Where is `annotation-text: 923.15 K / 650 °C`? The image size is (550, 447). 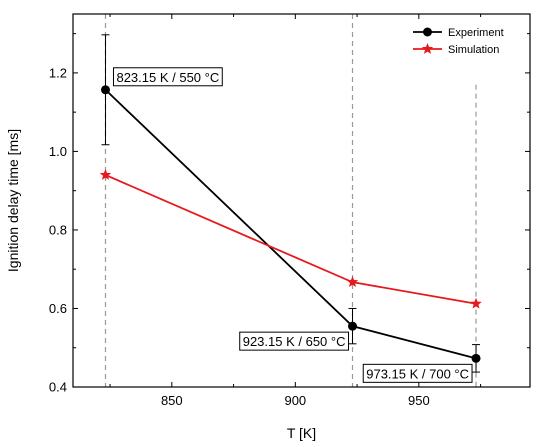
annotation-text: 923.15 K / 650 °C is located at coordinates (294, 341).